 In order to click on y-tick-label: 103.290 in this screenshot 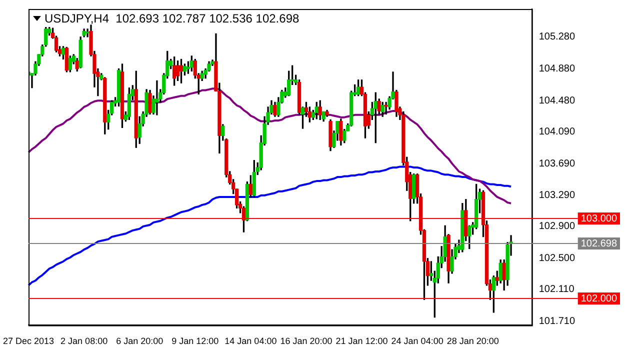, I will do `click(557, 196)`.